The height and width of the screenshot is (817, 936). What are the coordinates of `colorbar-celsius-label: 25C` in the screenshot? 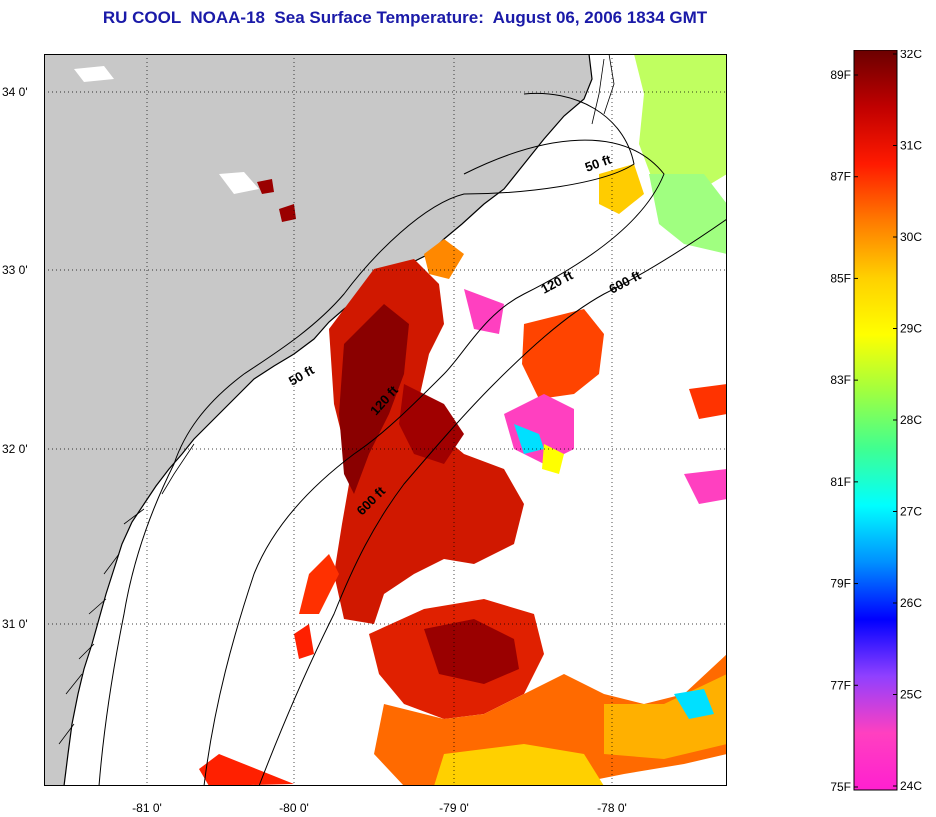 It's located at (911, 695).